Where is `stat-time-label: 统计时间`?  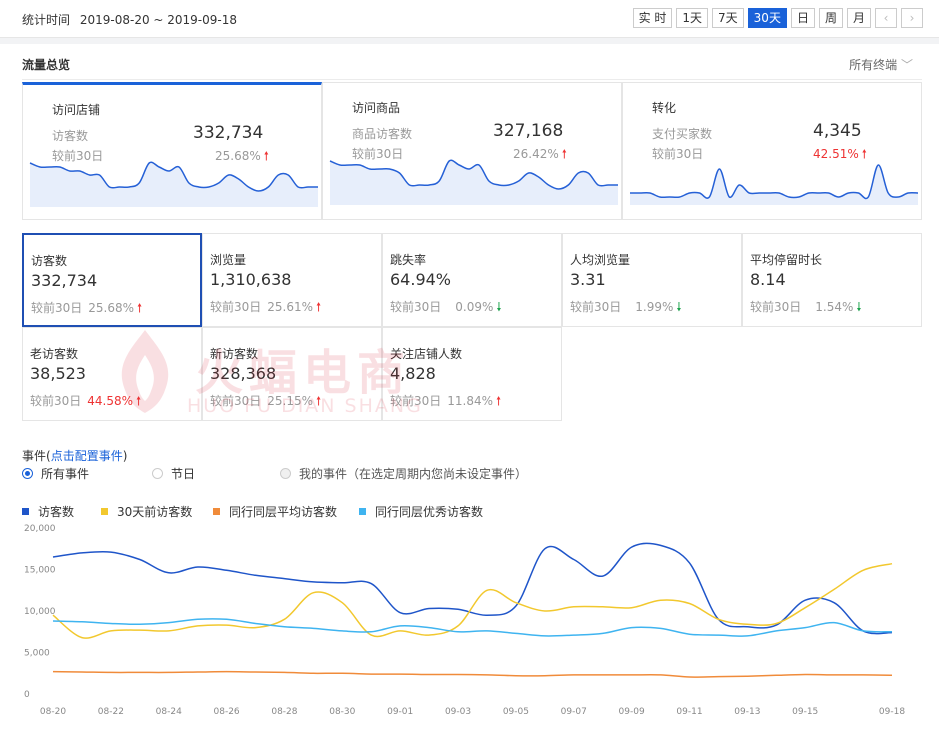 stat-time-label: 统计时间 is located at coordinates (46, 20).